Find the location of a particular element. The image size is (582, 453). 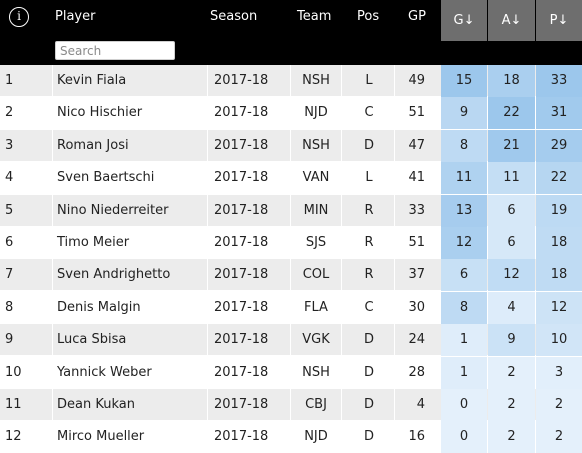

table-row: 2 Nico Hischier 2017-18 NJD C 51 9 22 31 is located at coordinates (291, 113).